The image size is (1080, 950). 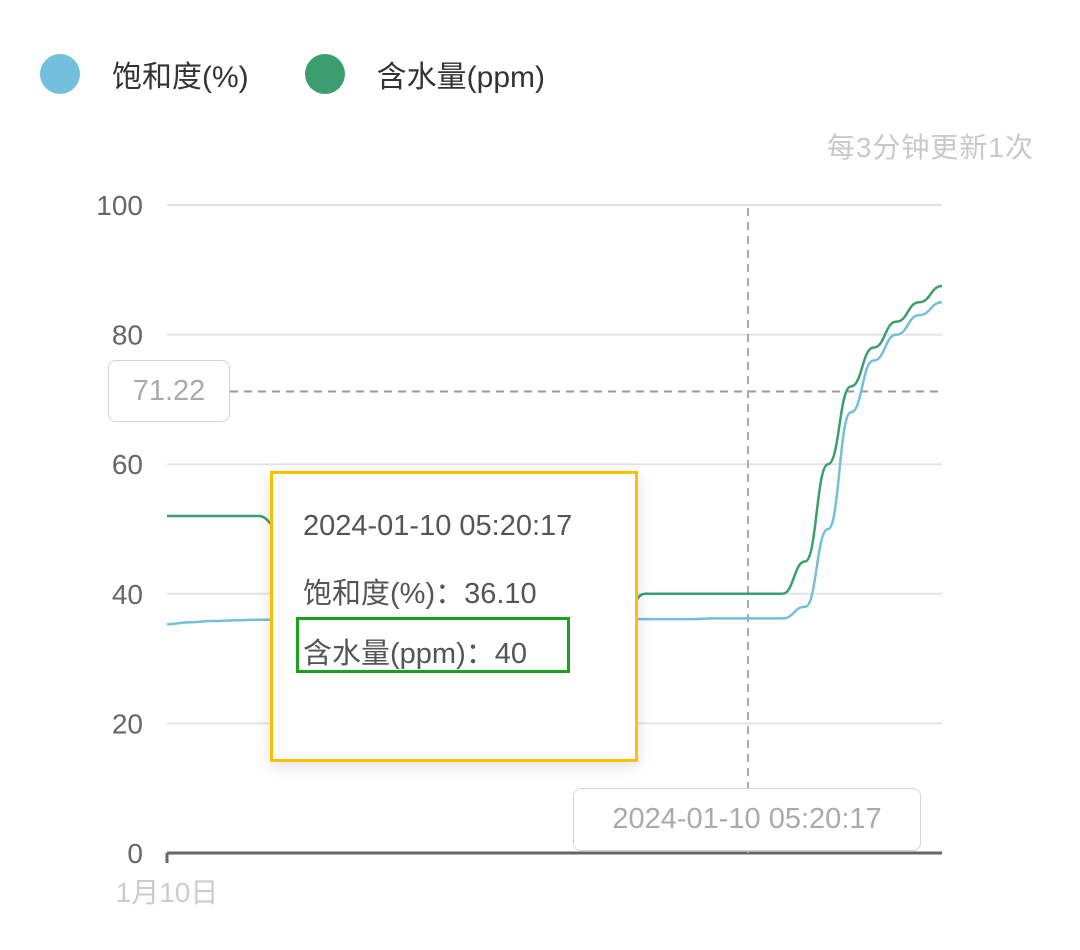 What do you see at coordinates (180, 77) in the screenshot?
I see `legend-label: 饱和度(%)` at bounding box center [180, 77].